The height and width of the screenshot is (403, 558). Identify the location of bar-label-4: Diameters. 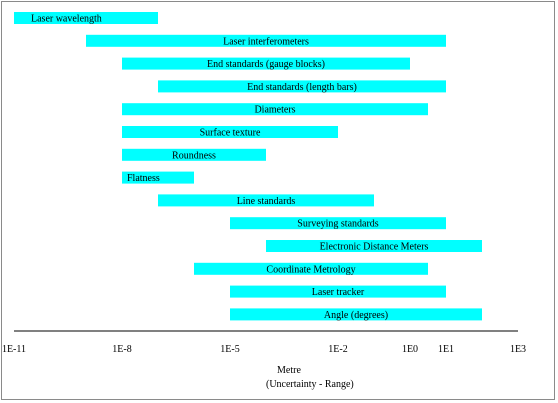
(274, 110).